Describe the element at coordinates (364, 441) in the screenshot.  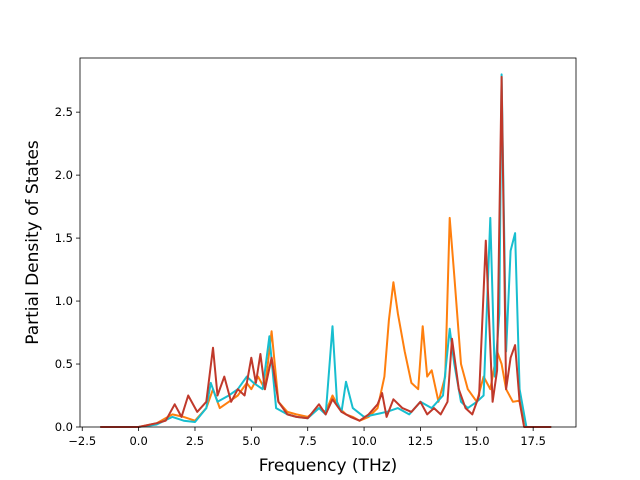
I see `x-tick-label: 10.0` at that location.